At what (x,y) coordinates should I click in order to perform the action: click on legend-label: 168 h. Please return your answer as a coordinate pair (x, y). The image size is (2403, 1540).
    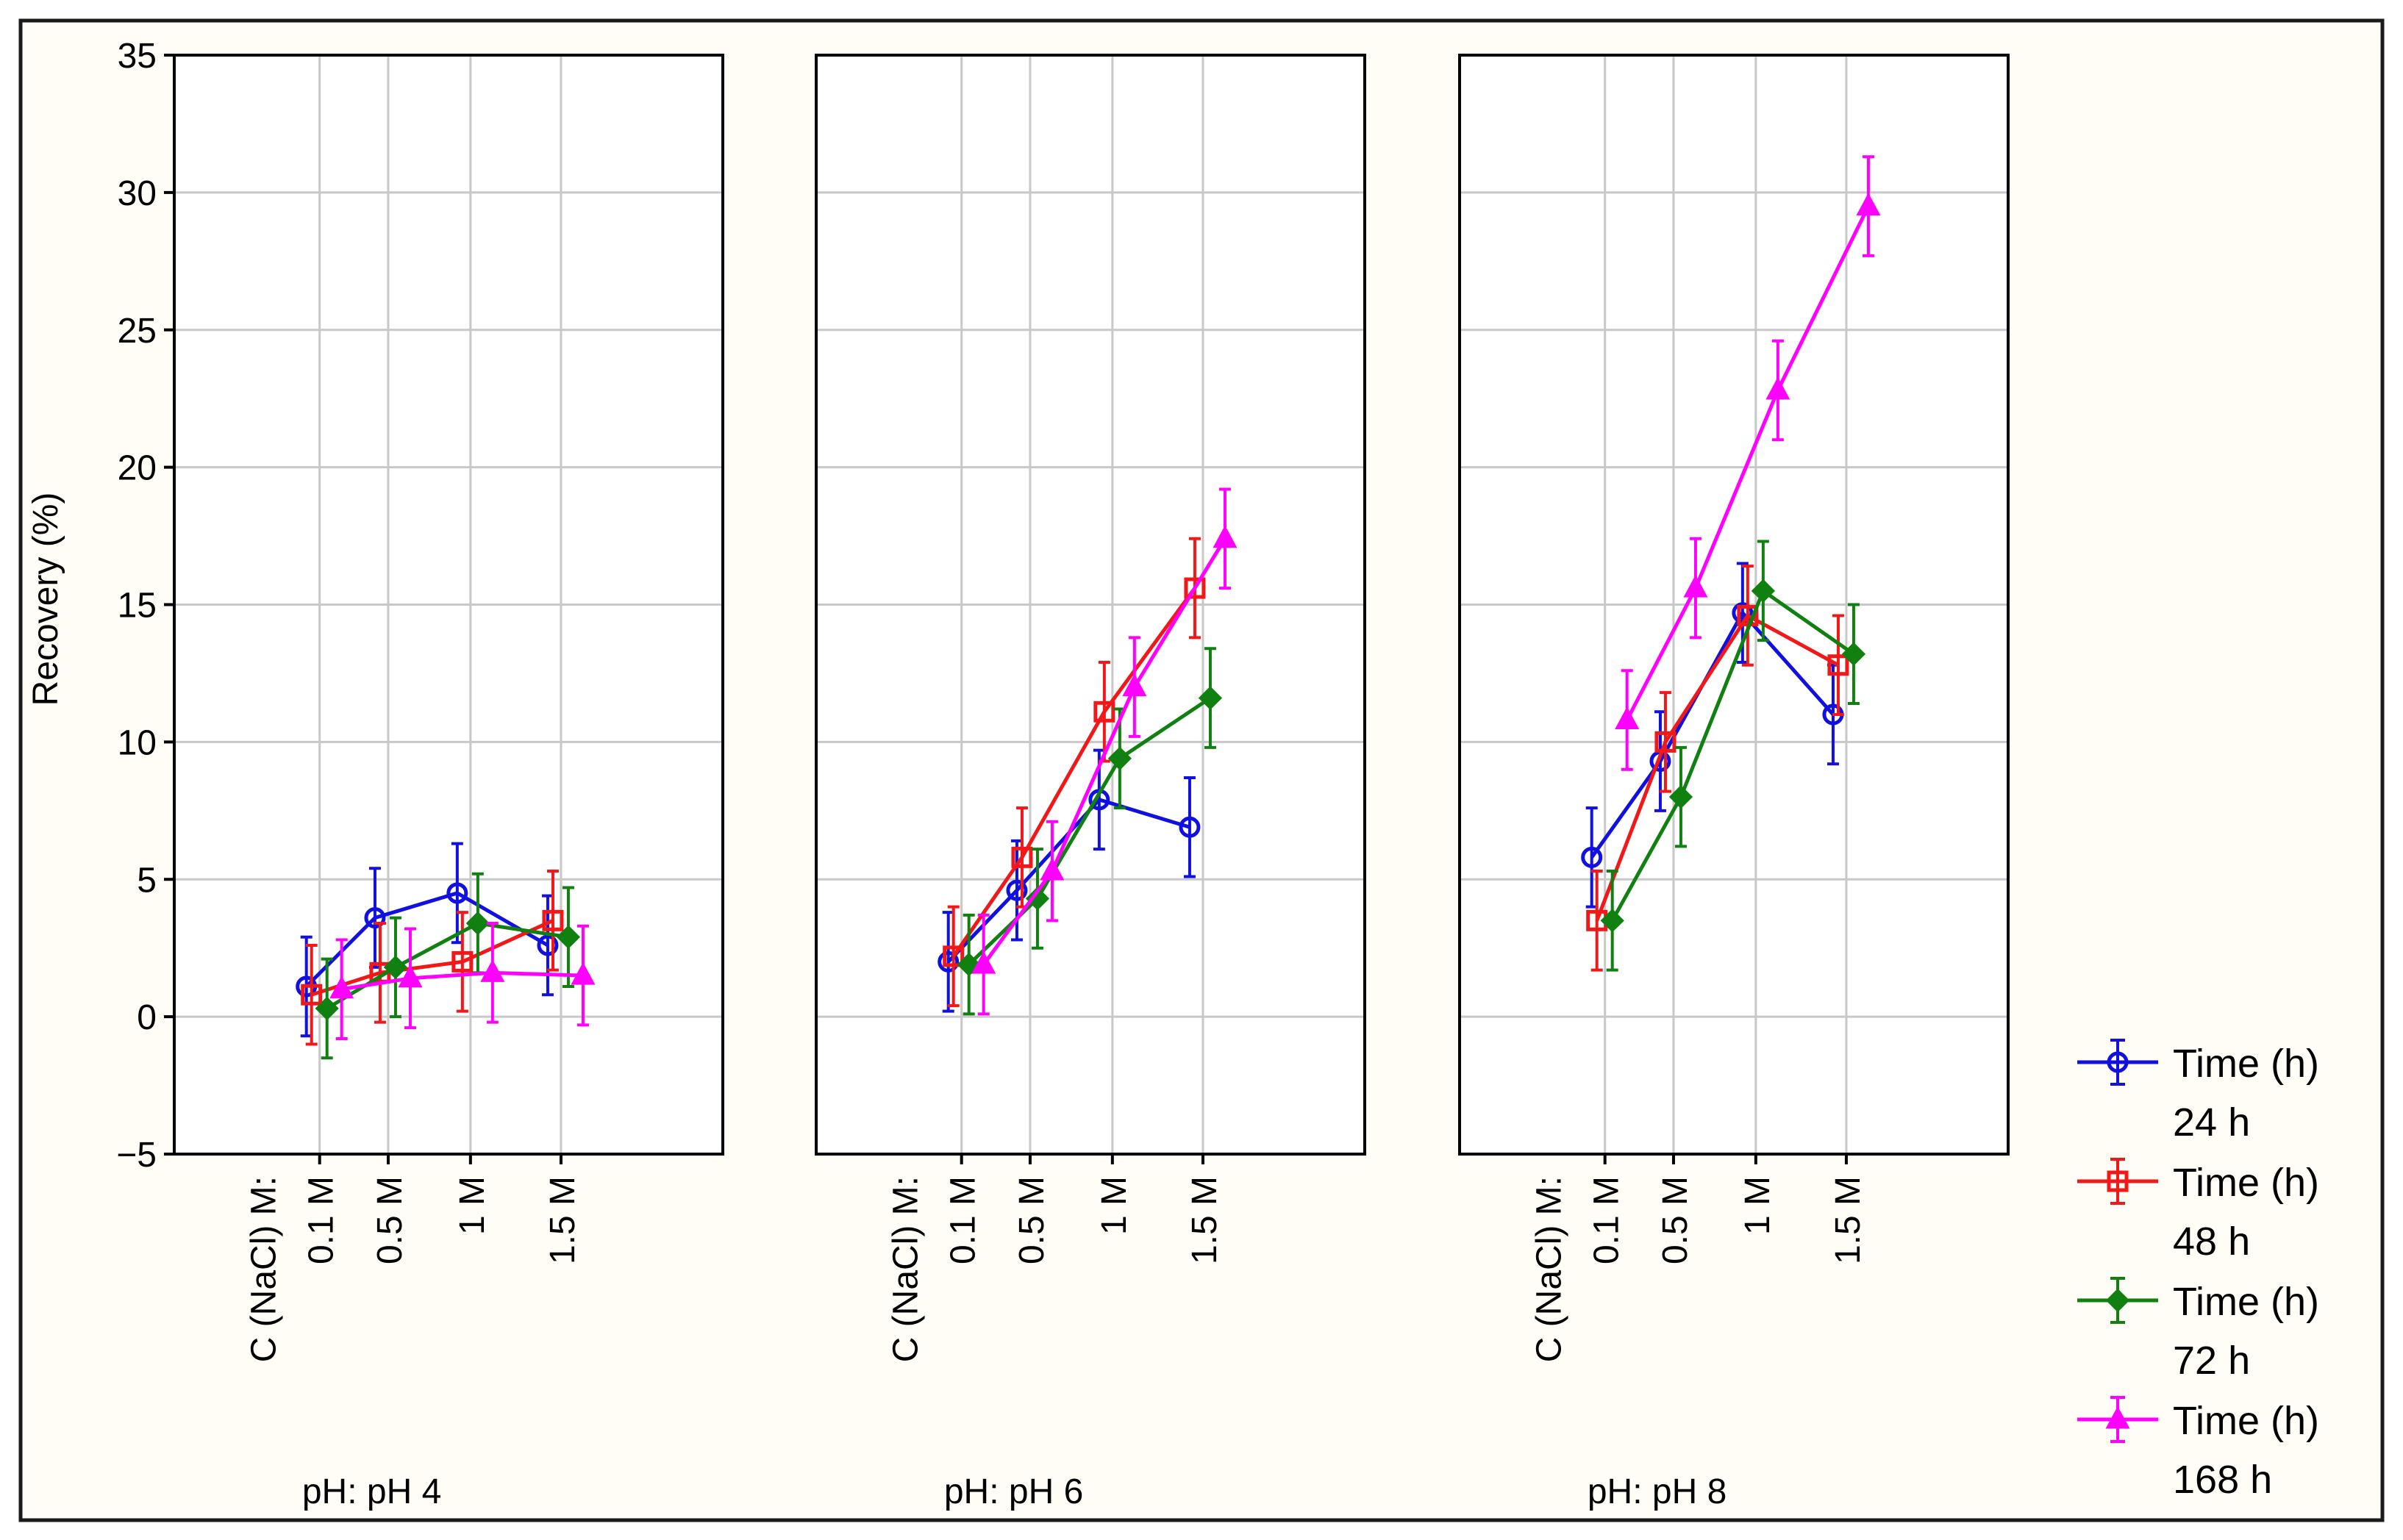
    Looking at the image, I should click on (2222, 1480).